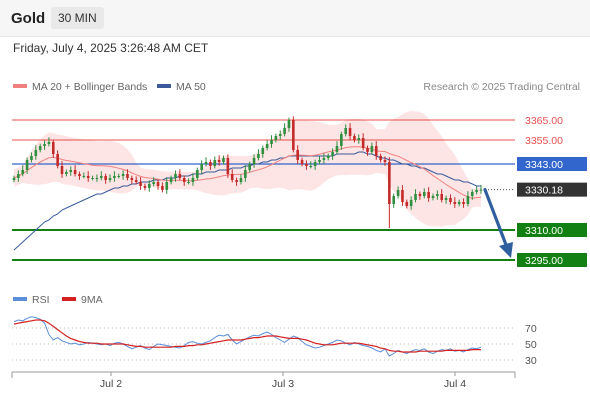  Describe the element at coordinates (544, 165) in the screenshot. I see `level-label: 3343.00` at that location.